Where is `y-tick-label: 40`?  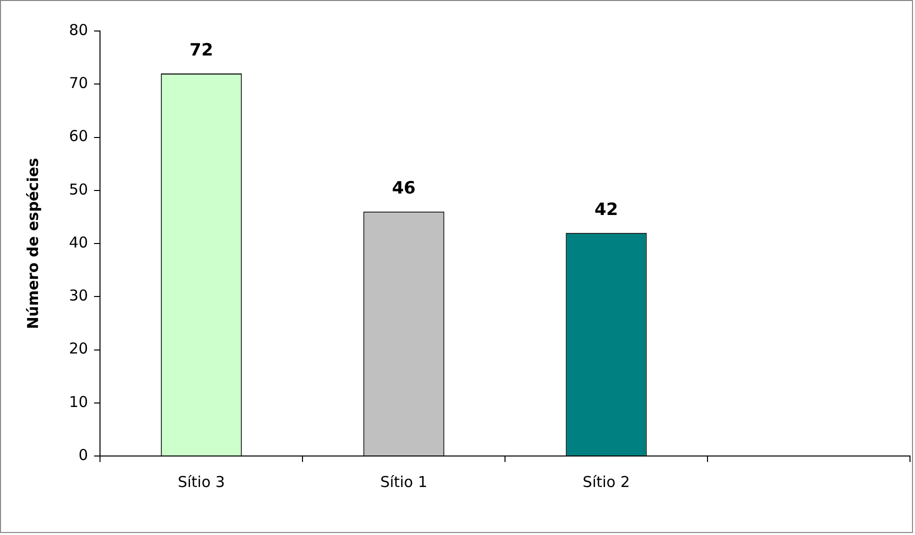 y-tick-label: 40 is located at coordinates (78, 242).